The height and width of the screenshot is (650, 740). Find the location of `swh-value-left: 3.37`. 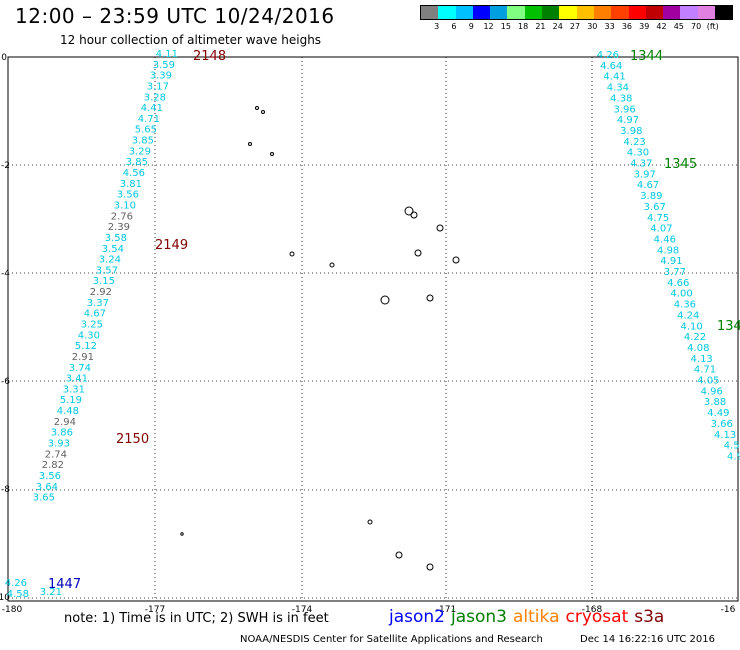

swh-value-left: 3.37 is located at coordinates (98, 303).